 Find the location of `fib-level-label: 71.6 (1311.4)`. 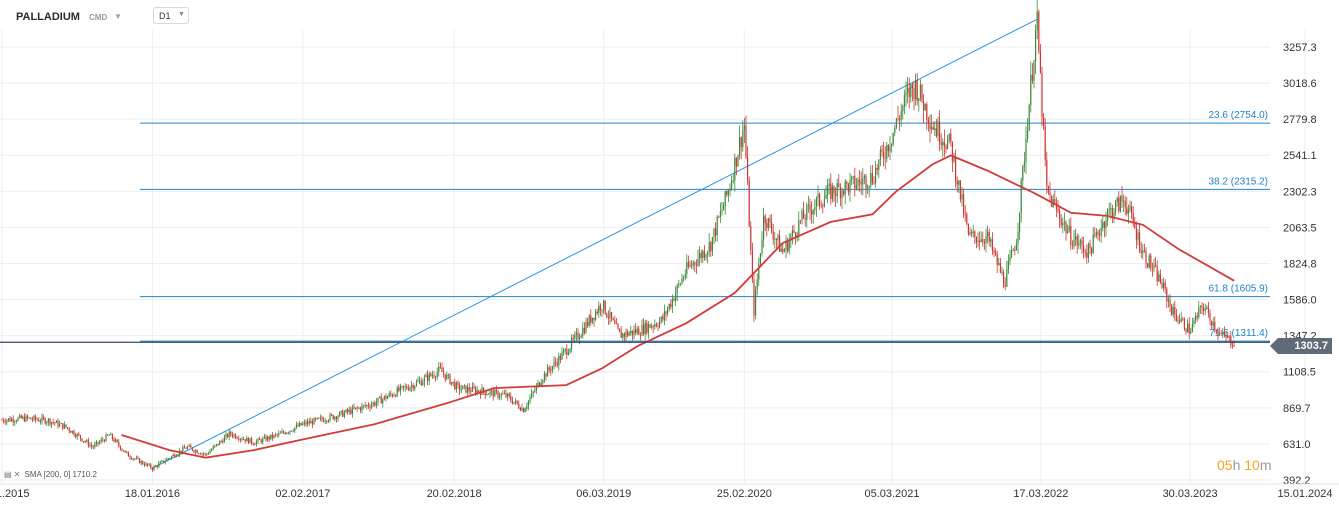

fib-level-label: 71.6 (1311.4) is located at coordinates (1238, 333).